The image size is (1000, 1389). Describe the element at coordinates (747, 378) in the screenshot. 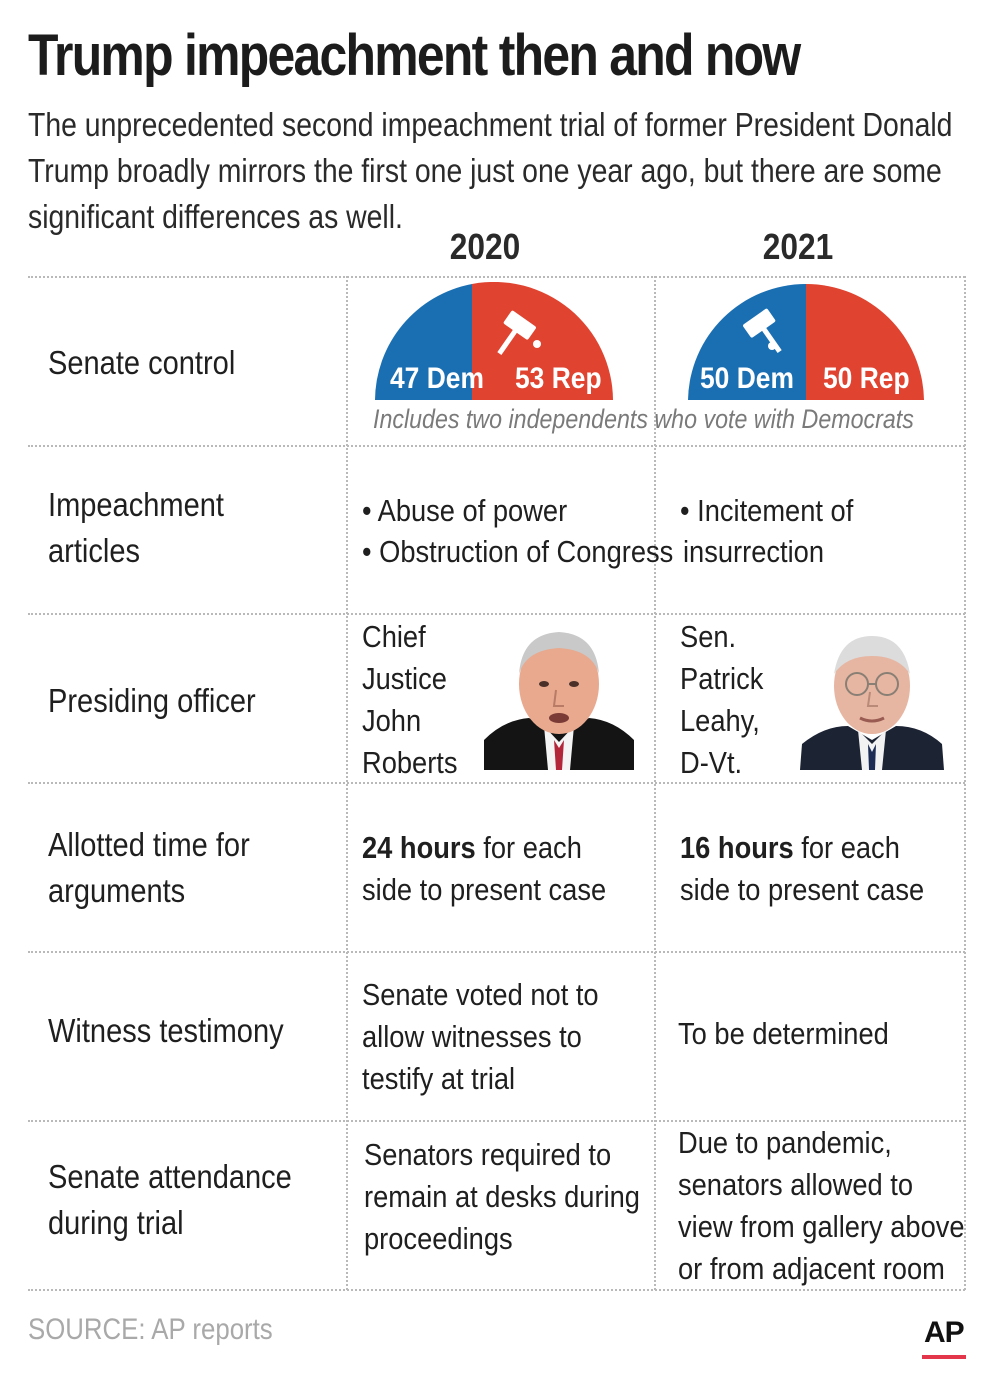

I see `dem-count-2021: 50 Dem` at that location.